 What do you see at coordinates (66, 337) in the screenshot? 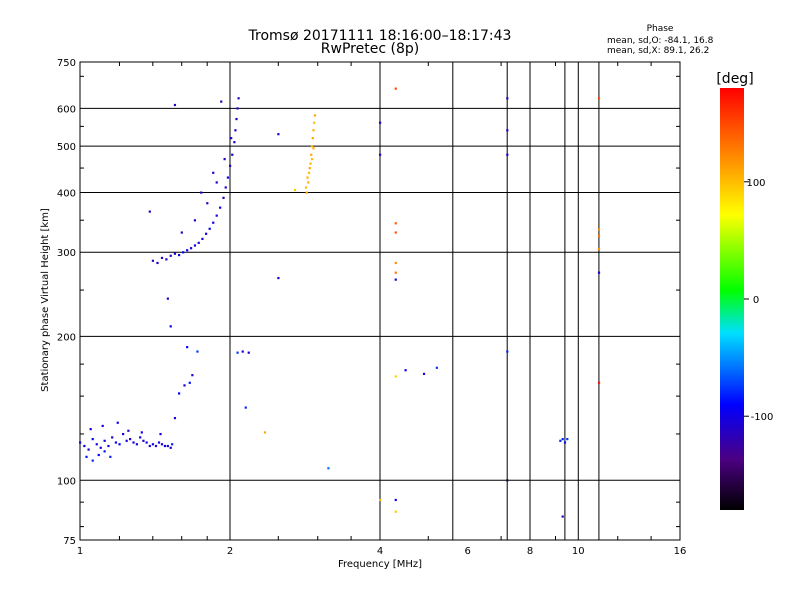
I see `y-tick-label: 200` at bounding box center [66, 337].